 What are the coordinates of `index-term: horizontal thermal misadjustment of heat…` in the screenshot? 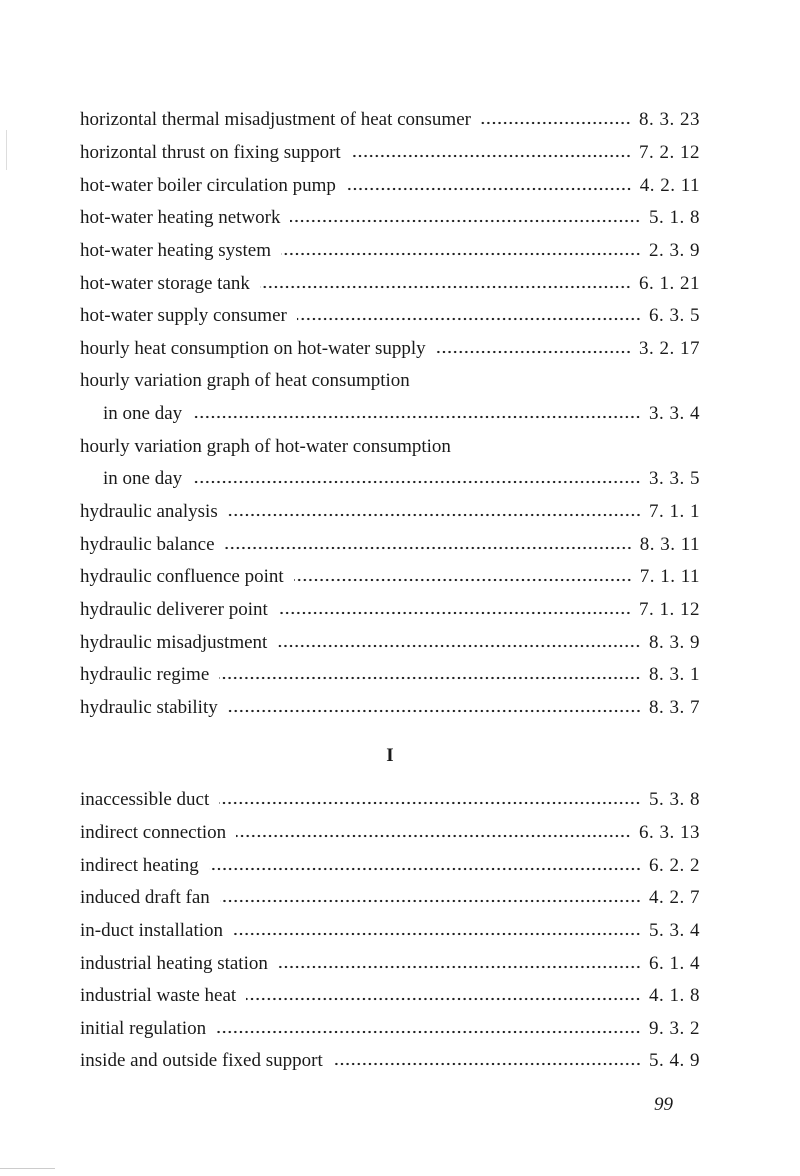 It's located at (275, 120).